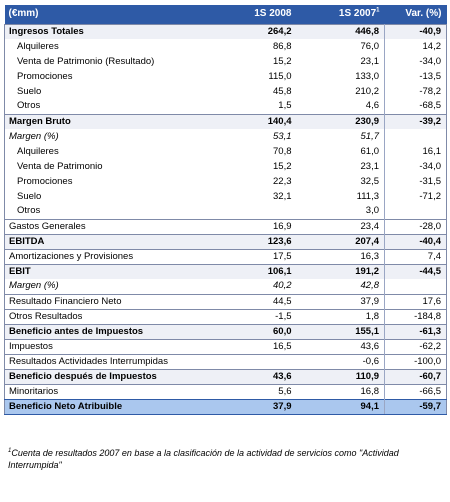 The image size is (450, 502). What do you see at coordinates (109, 14) in the screenshot?
I see `header-units: (€mm)` at bounding box center [109, 14].